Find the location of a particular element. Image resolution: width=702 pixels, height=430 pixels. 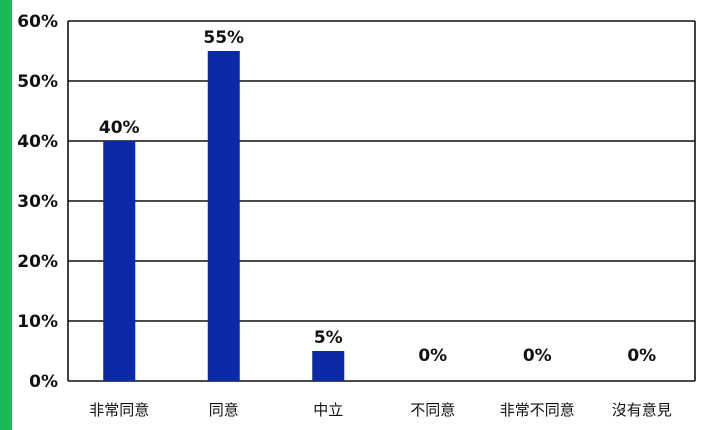

y-tick-label: 40% is located at coordinates (37, 142).